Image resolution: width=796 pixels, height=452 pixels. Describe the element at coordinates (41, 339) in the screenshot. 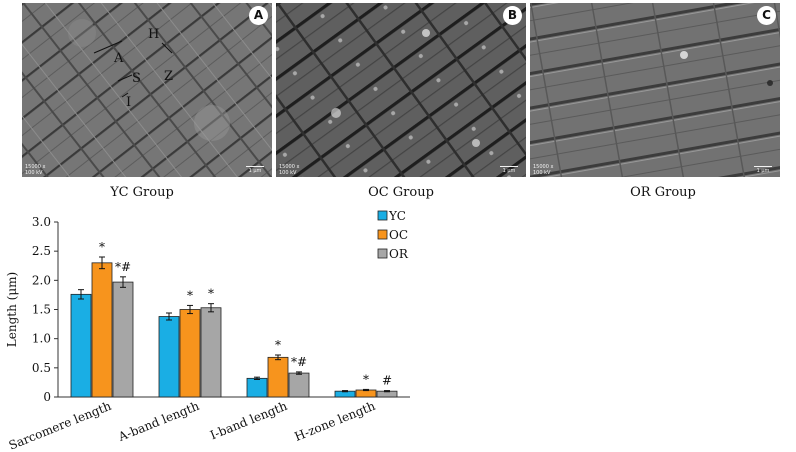

I see `y-tick-label: 1.0` at that location.